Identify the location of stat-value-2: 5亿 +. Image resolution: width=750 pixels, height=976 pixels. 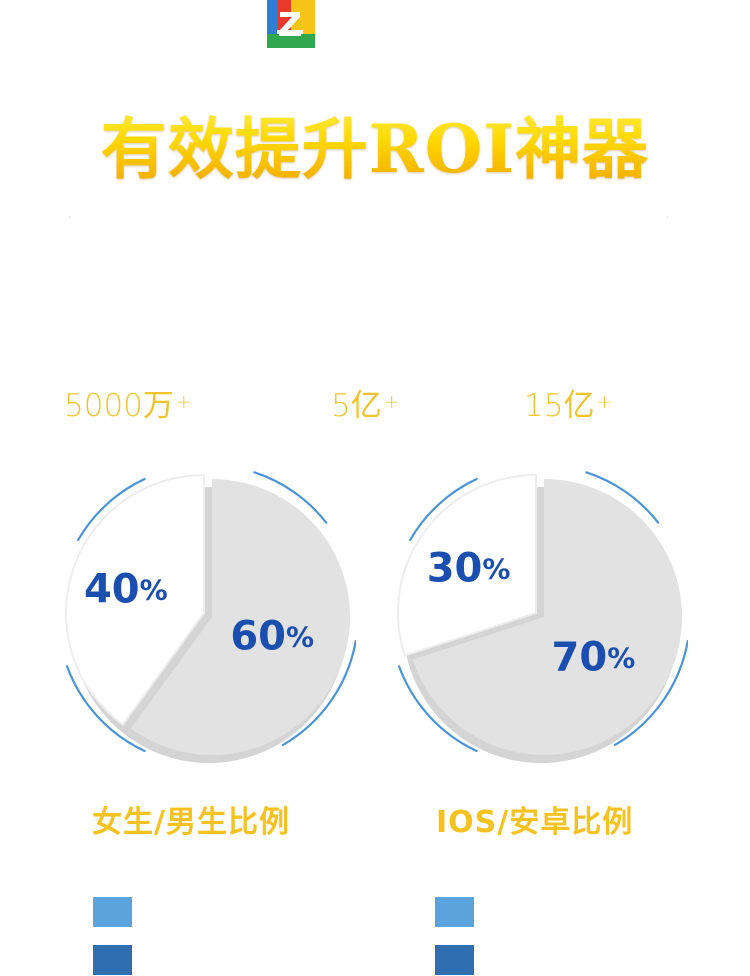
(365, 402).